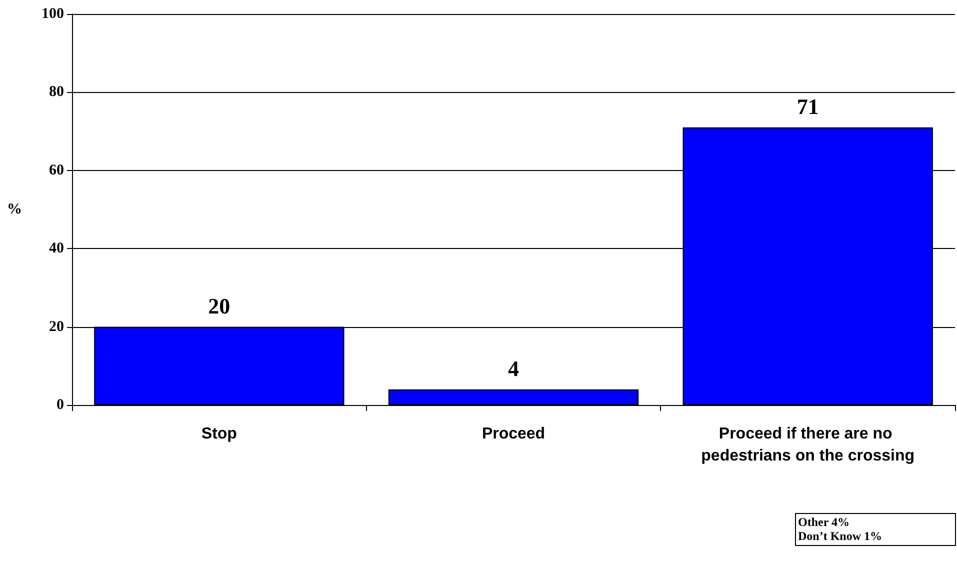 The width and height of the screenshot is (957, 564). I want to click on bar, so click(513, 397).